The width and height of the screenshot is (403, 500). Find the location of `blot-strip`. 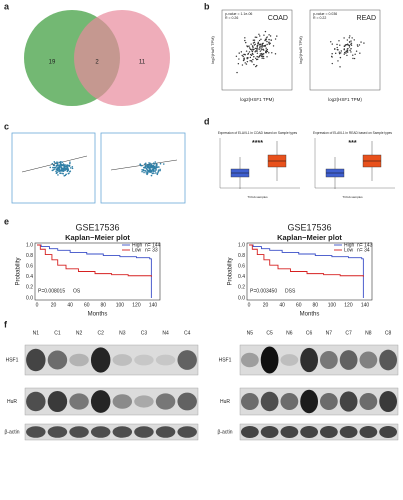

blot-strip is located at coordinates (319, 432).